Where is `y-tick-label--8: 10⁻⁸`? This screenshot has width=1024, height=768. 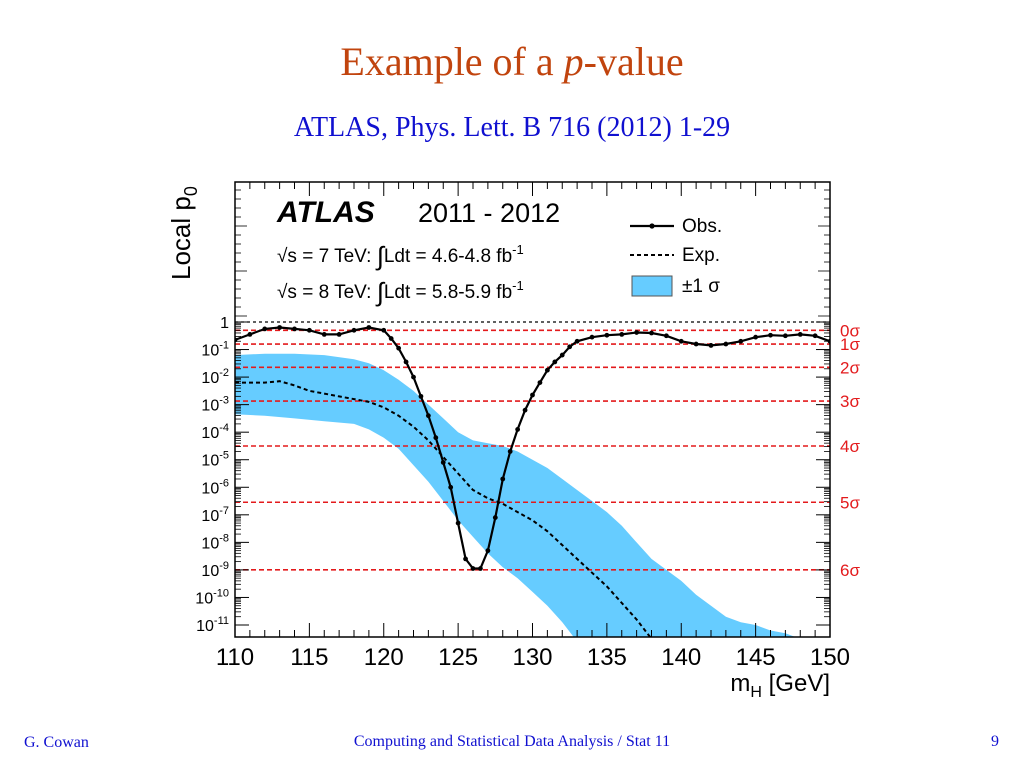
y-tick-label--8: 10⁻⁸ is located at coordinates (215, 542).